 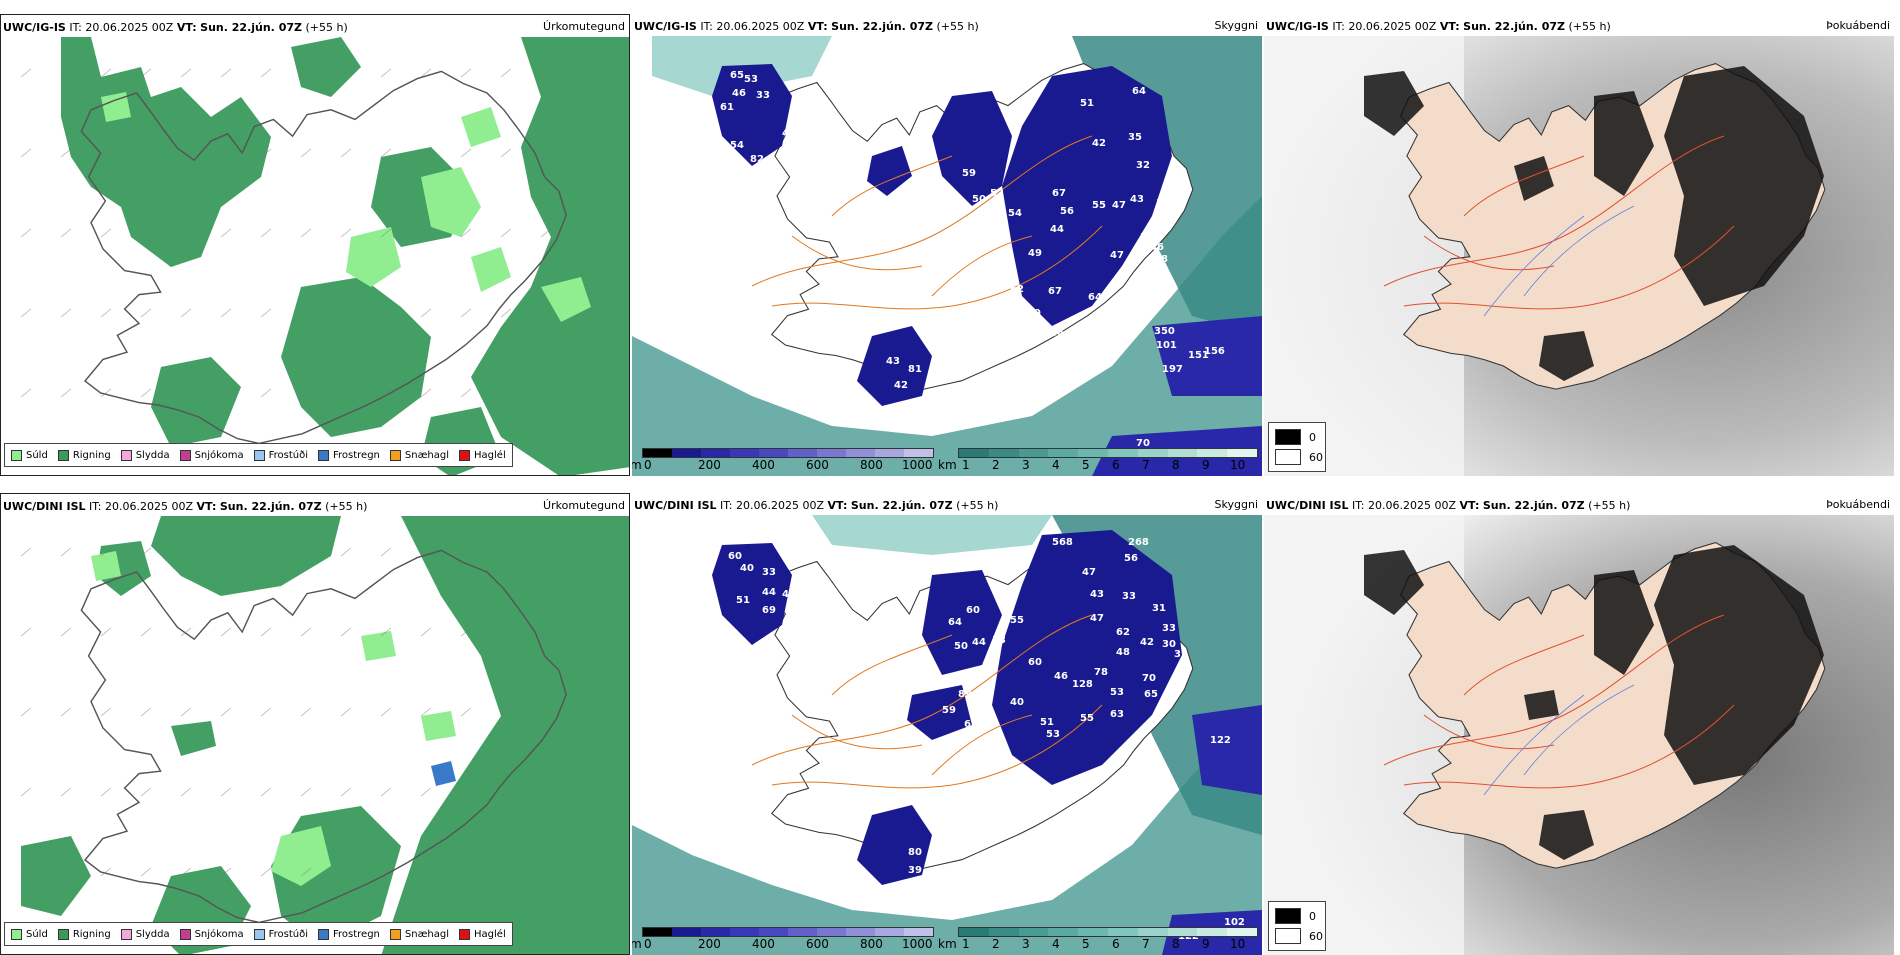 What do you see at coordinates (871, 465) in the screenshot?
I see `colorbar-tick: 800` at bounding box center [871, 465].